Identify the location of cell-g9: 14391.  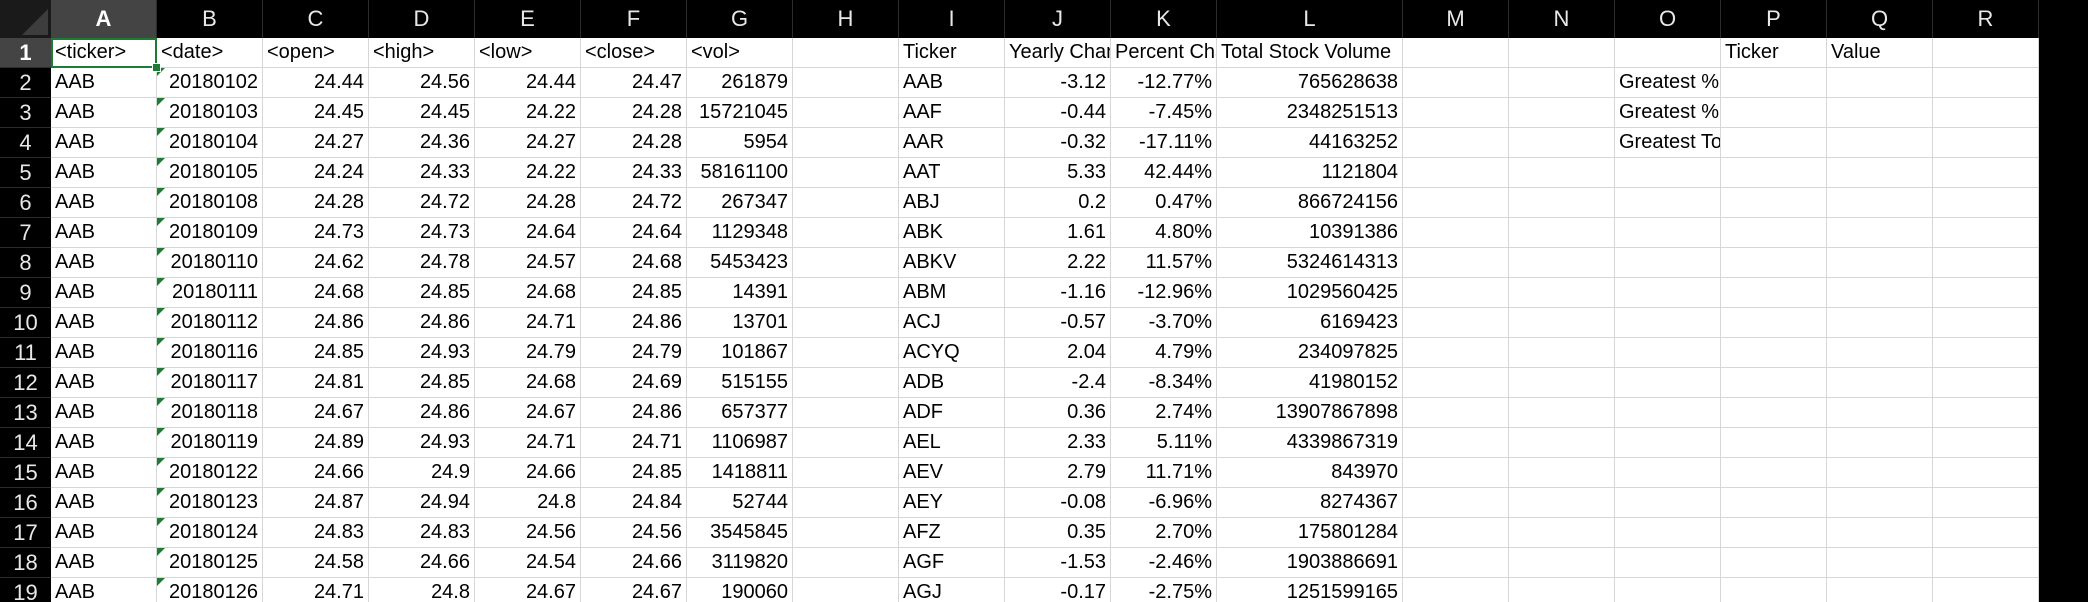
(740, 293).